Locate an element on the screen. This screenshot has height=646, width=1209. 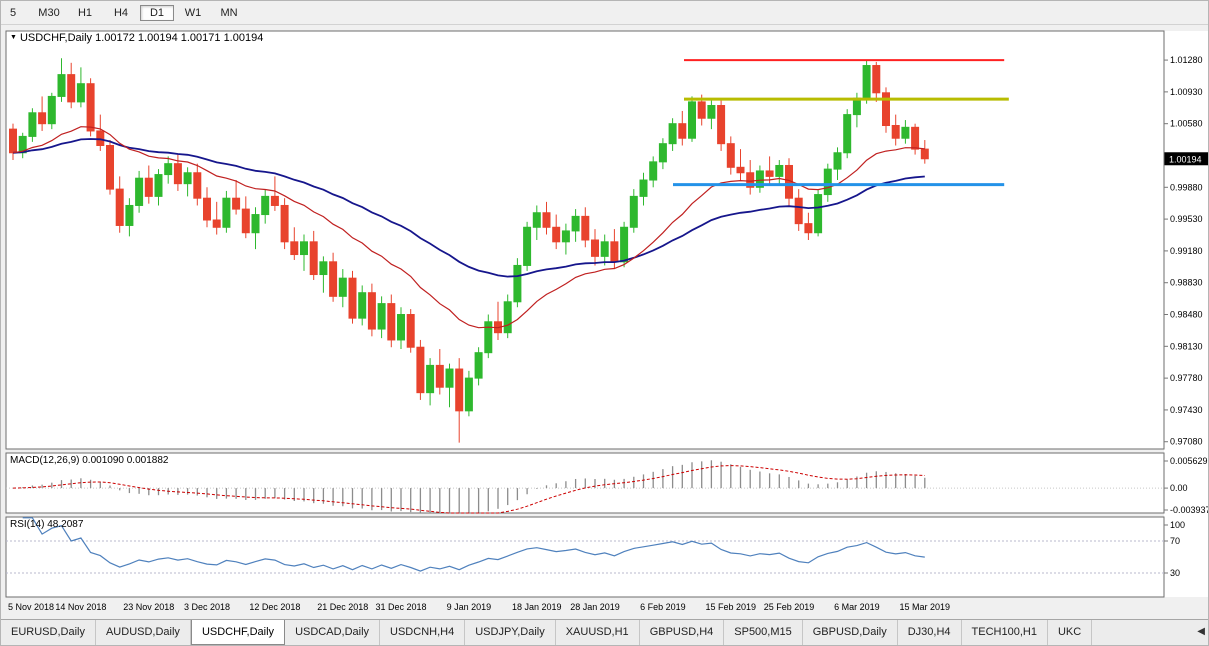
macd-layer: 0.005629 0.00 -0.003937 is located at coordinates (607, 485).